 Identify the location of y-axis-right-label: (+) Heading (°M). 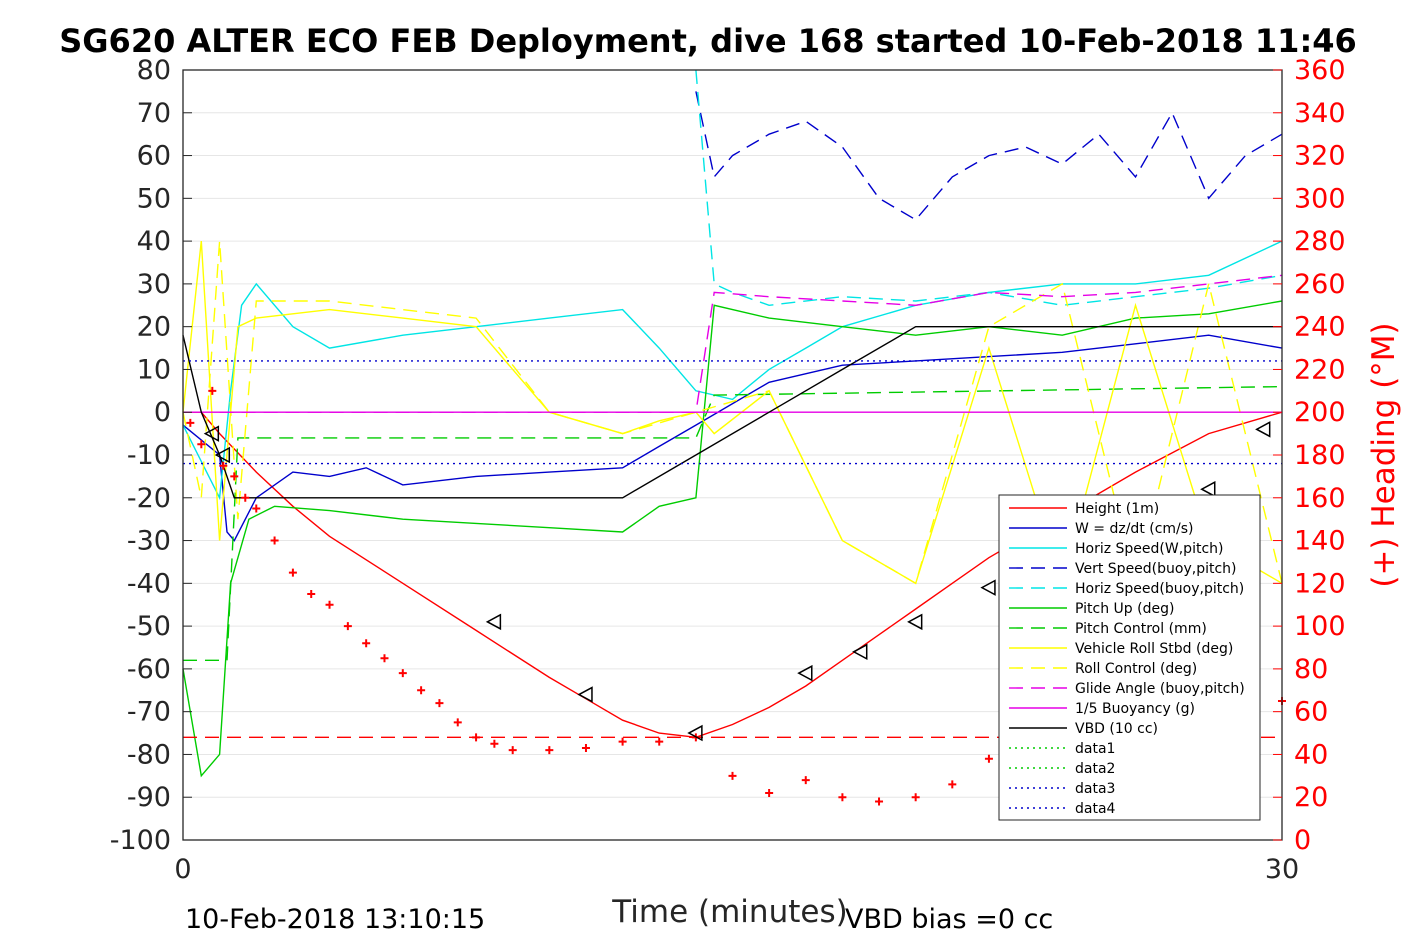
(1384, 454).